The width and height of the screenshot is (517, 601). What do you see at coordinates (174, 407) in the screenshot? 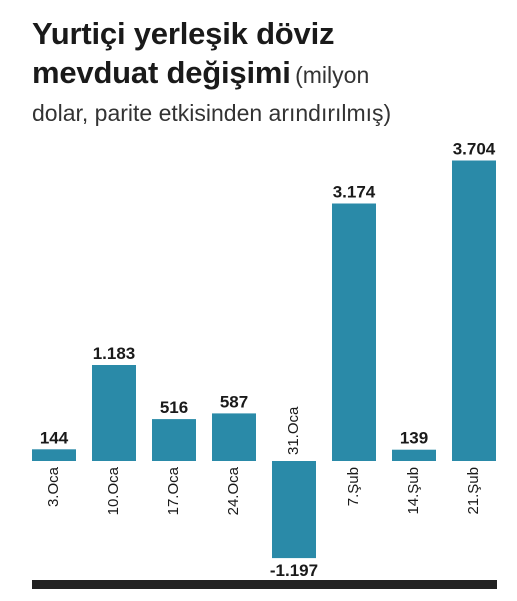
I see `value-label: 516` at bounding box center [174, 407].